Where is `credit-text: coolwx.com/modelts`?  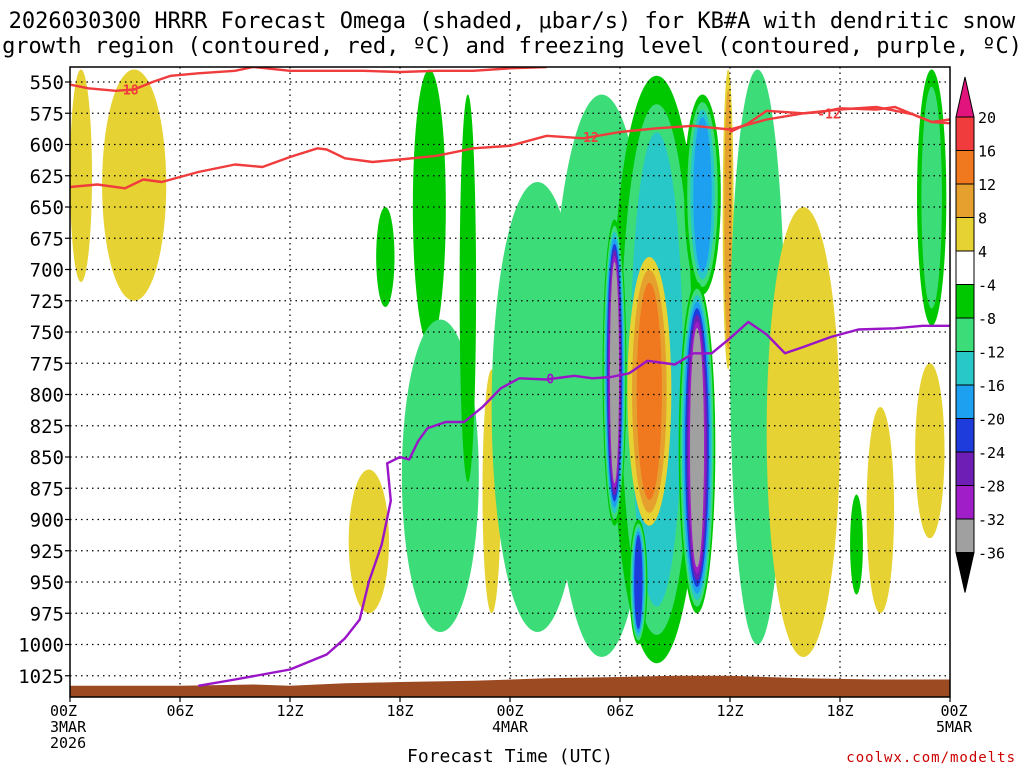
credit-text: coolwx.com/modelts is located at coordinates (931, 758).